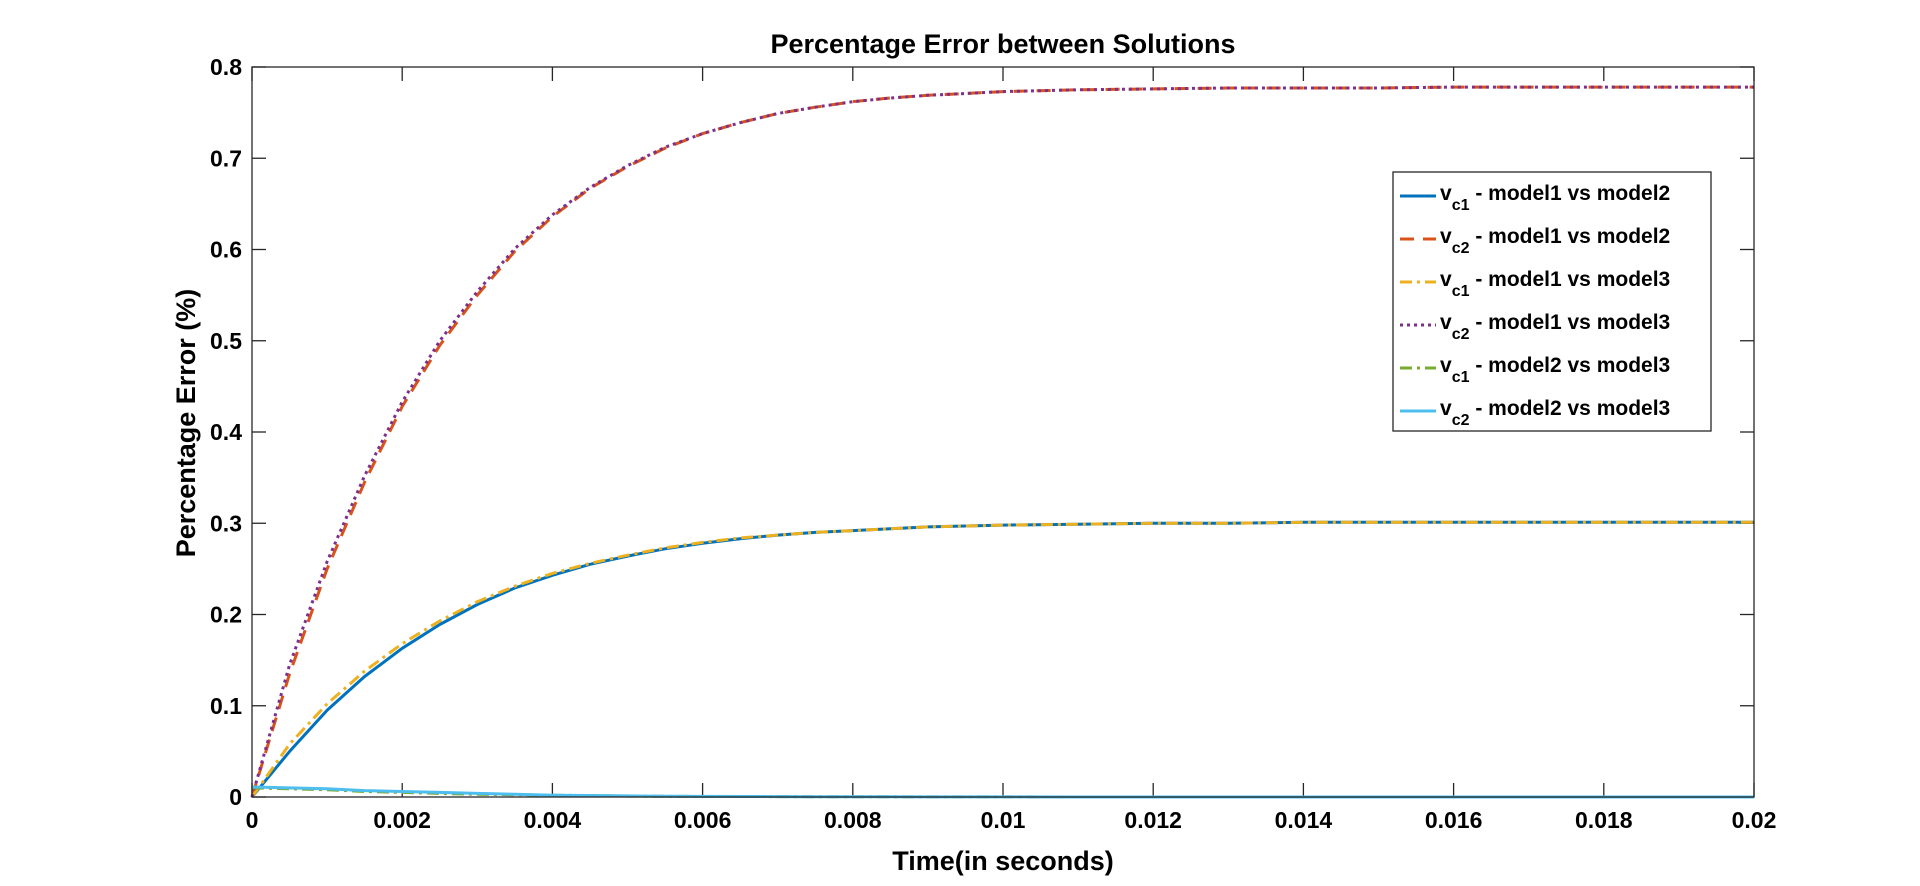 The width and height of the screenshot is (1920, 886). What do you see at coordinates (1604, 820) in the screenshot?
I see `x-tick-label: 0.018` at bounding box center [1604, 820].